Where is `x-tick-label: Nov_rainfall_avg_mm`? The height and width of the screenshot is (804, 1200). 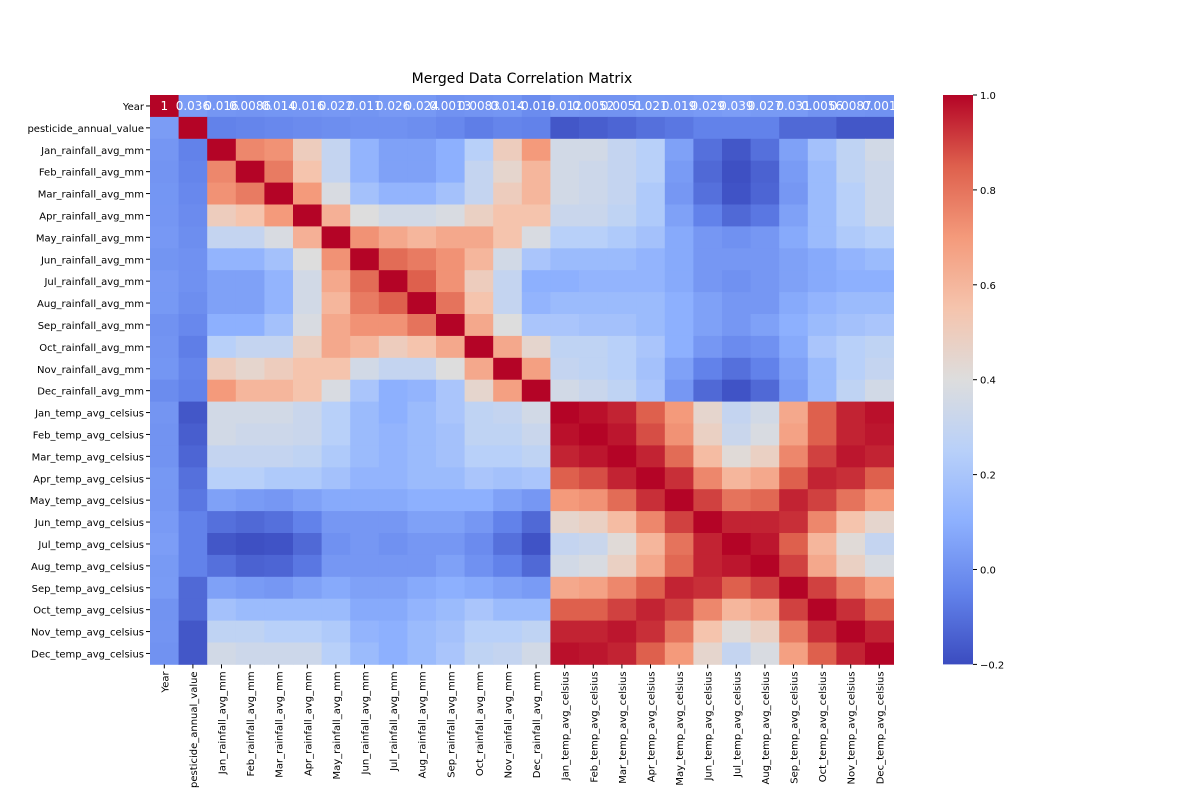 x-tick-label: Nov_rainfall_avg_mm is located at coordinates (509, 724).